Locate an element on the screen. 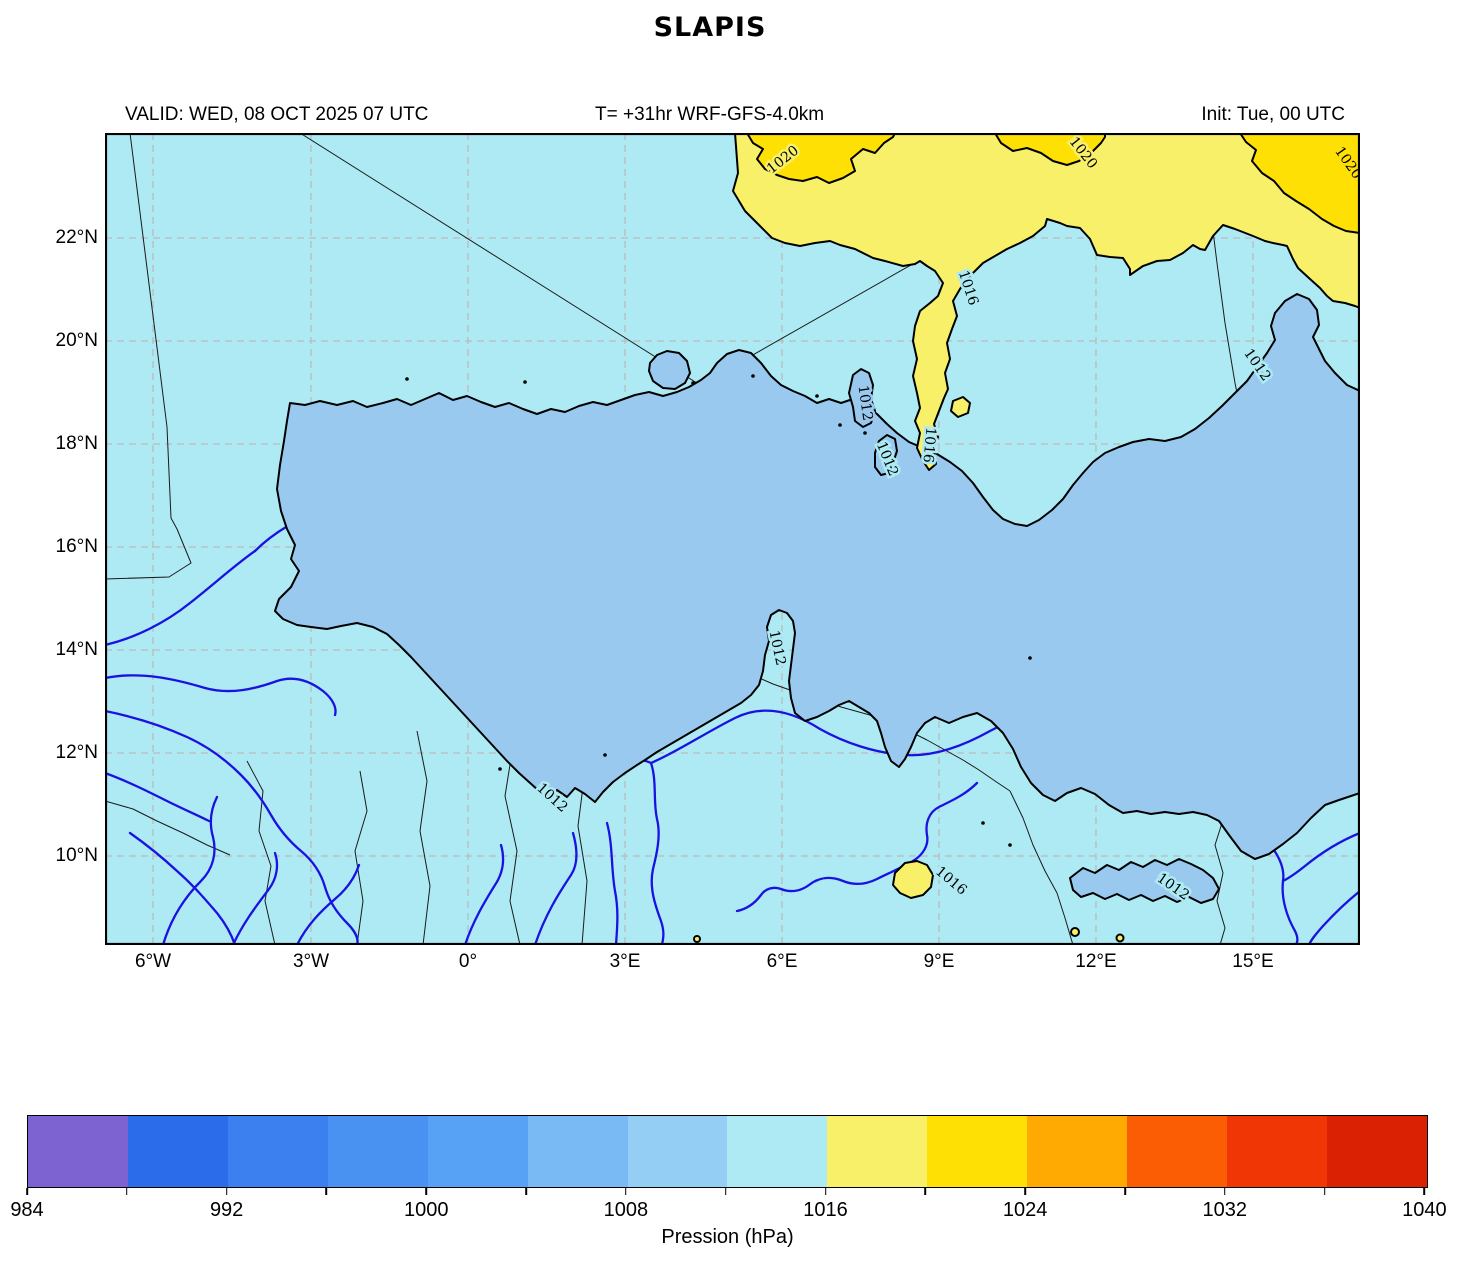 The width and height of the screenshot is (1471, 1264). lat-tick-label: 22°N is located at coordinates (76, 237).